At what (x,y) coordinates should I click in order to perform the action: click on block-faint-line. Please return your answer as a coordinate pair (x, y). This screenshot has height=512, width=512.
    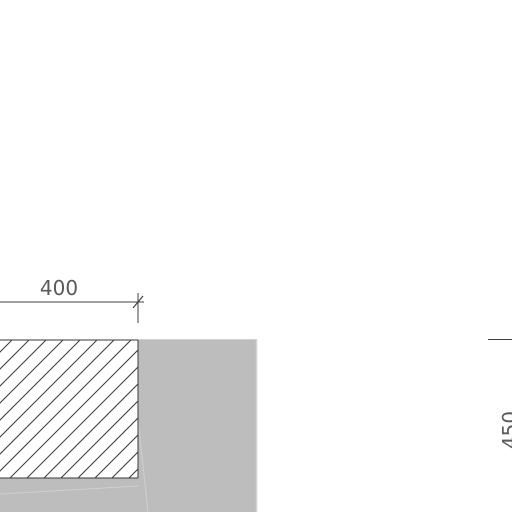
    Looking at the image, I should click on (143, 465).